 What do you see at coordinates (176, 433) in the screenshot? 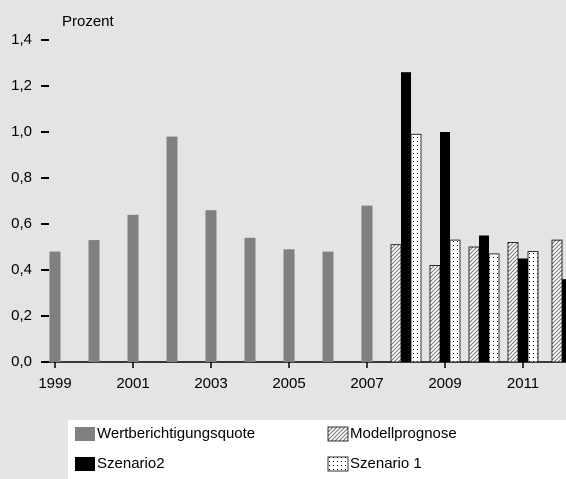
I see `legend-label: Wertberichtigungsquote` at bounding box center [176, 433].